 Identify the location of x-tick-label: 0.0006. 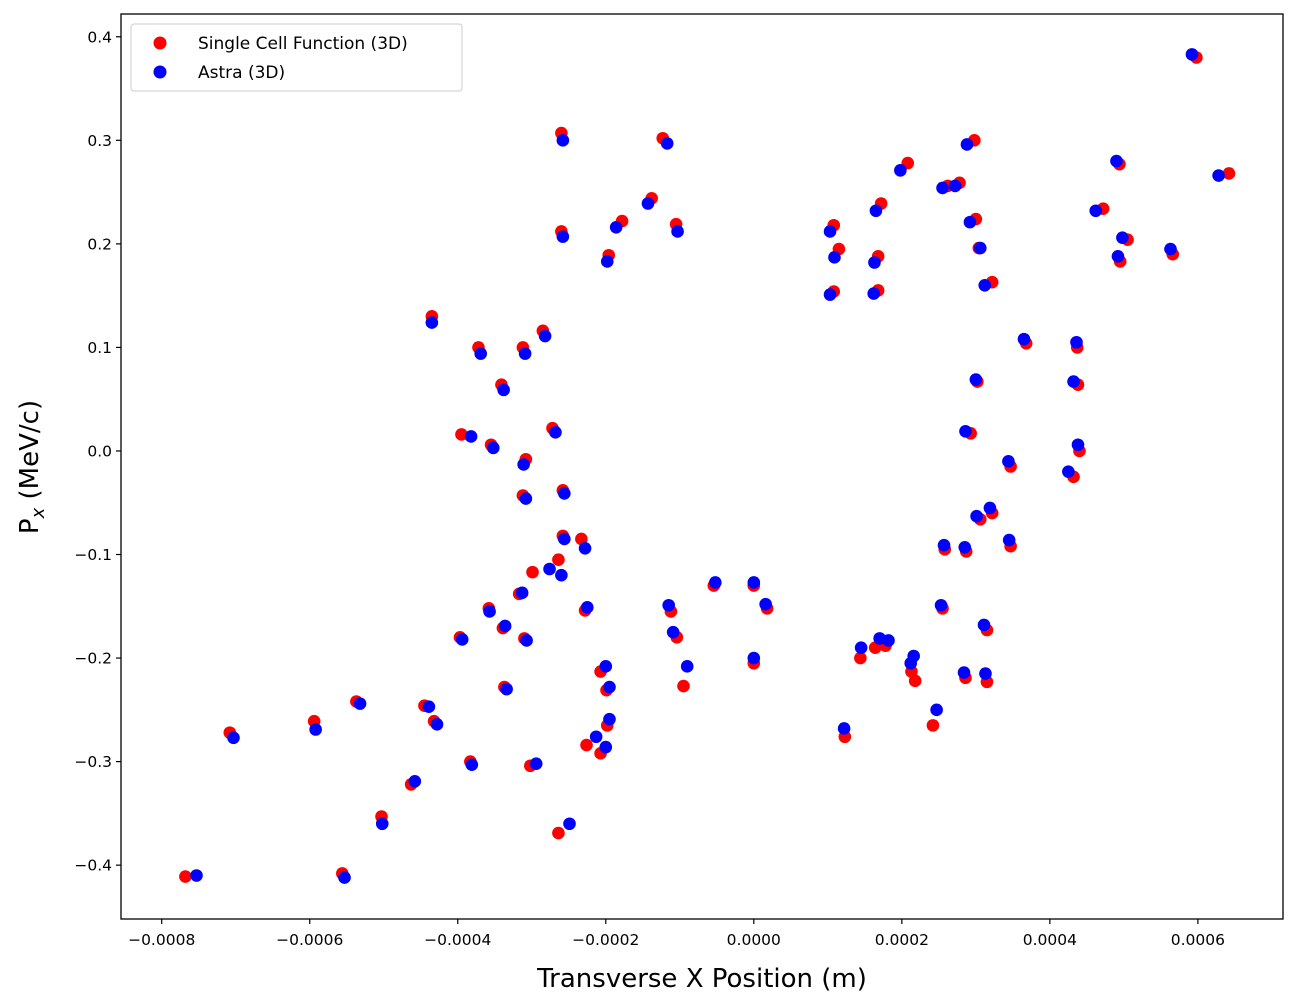
(1198, 940).